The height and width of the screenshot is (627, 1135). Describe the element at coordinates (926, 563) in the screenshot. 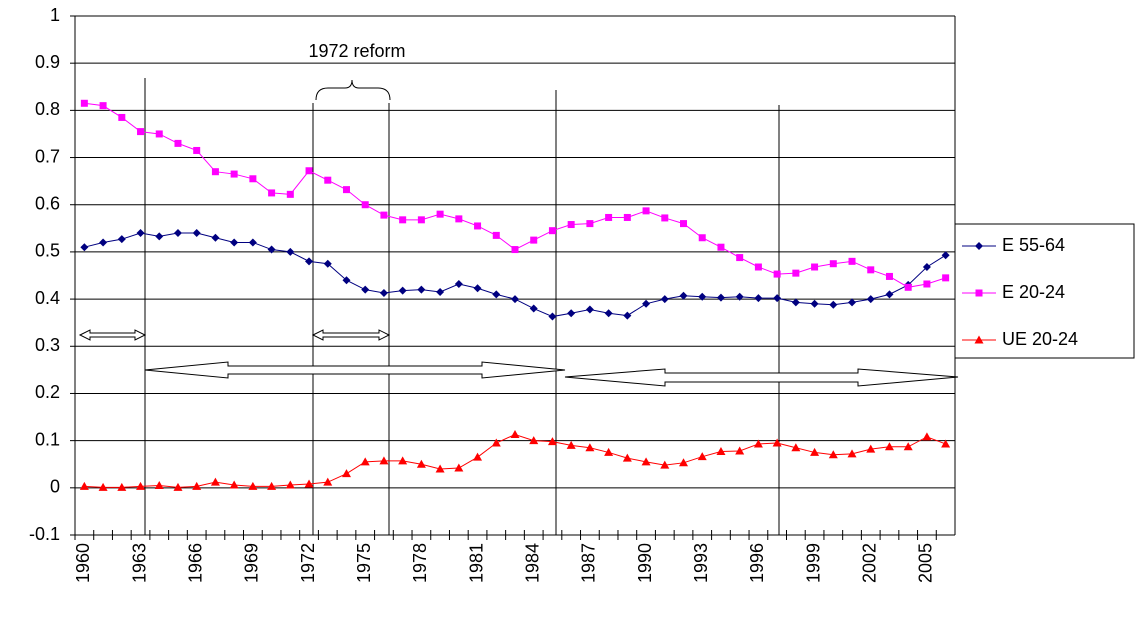

I see `x-tick-label: 2005` at that location.